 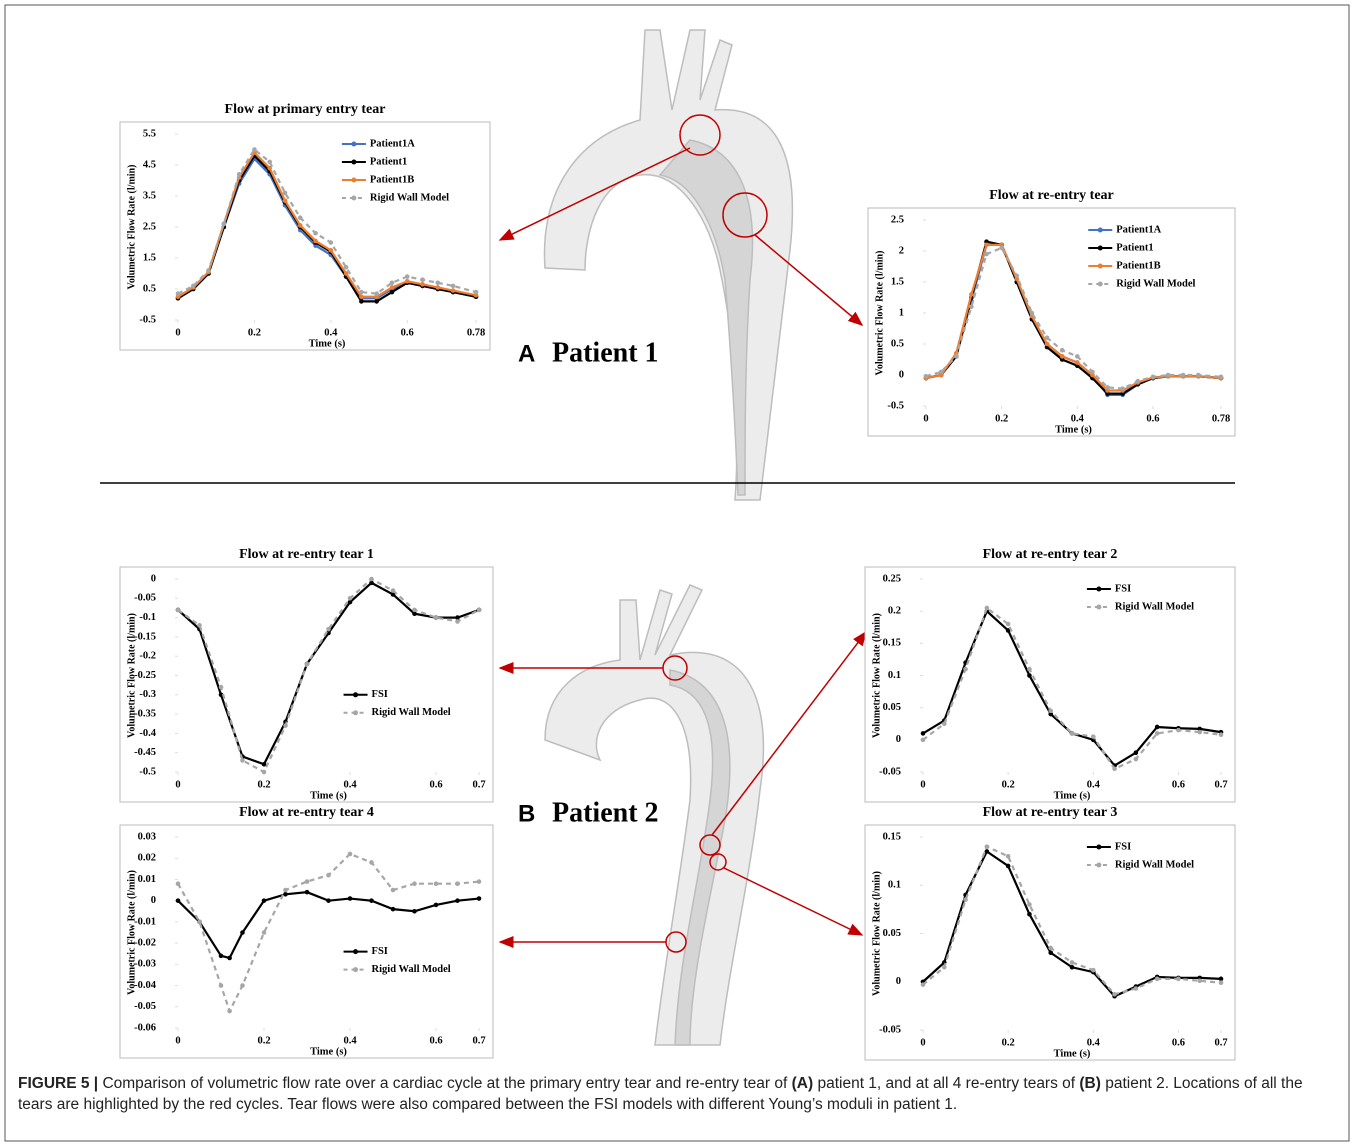 I want to click on aorta-patient2, so click(x=654, y=815).